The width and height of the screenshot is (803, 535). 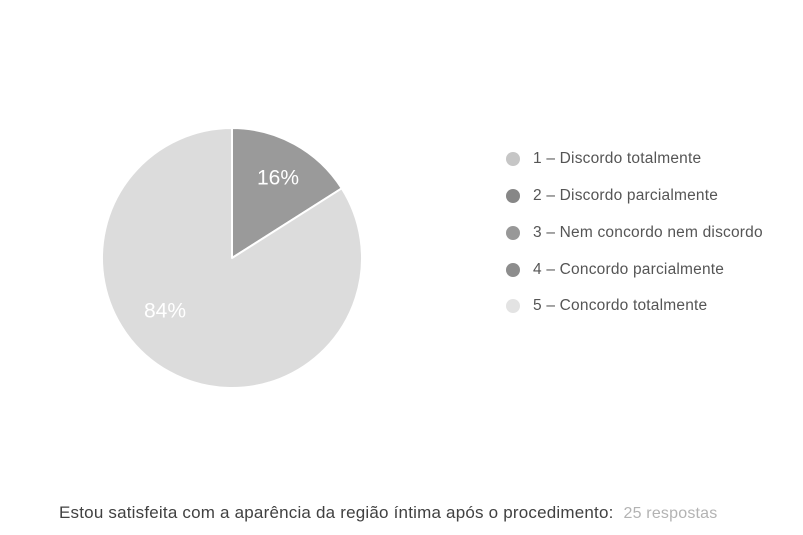 What do you see at coordinates (620, 306) in the screenshot?
I see `legend-label-5: 5 – Concordo totalmente` at bounding box center [620, 306].